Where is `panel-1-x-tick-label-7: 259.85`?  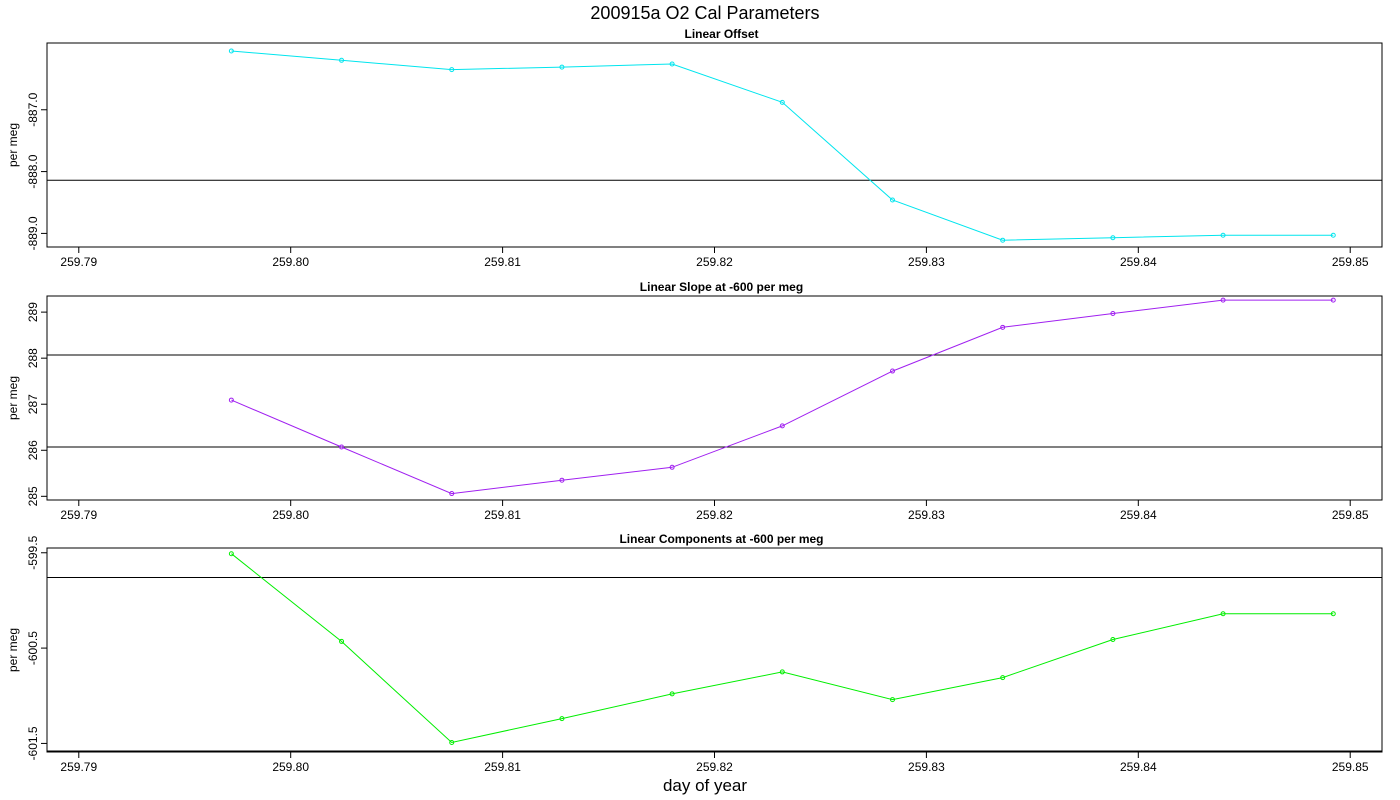
panel-1-x-tick-label-7: 259.85 is located at coordinates (1350, 262).